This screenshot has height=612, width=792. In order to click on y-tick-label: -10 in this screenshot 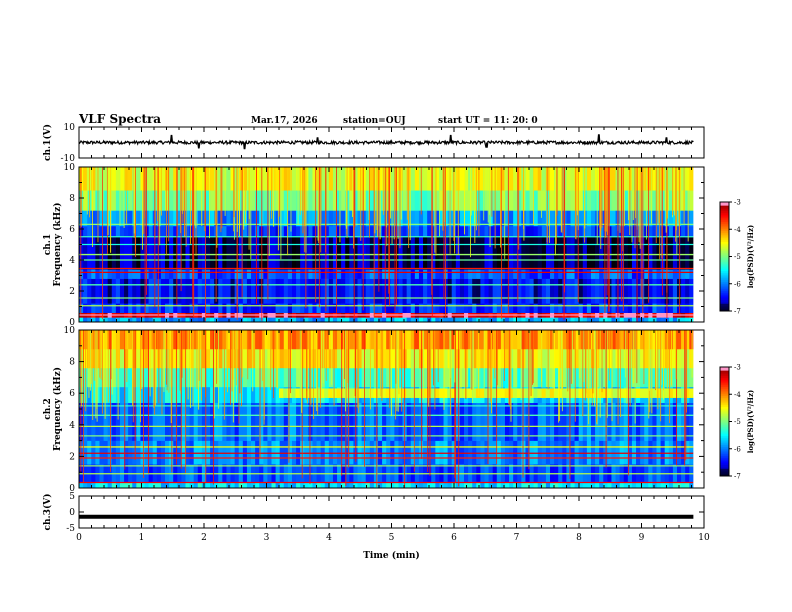, I will do `click(68, 159)`.